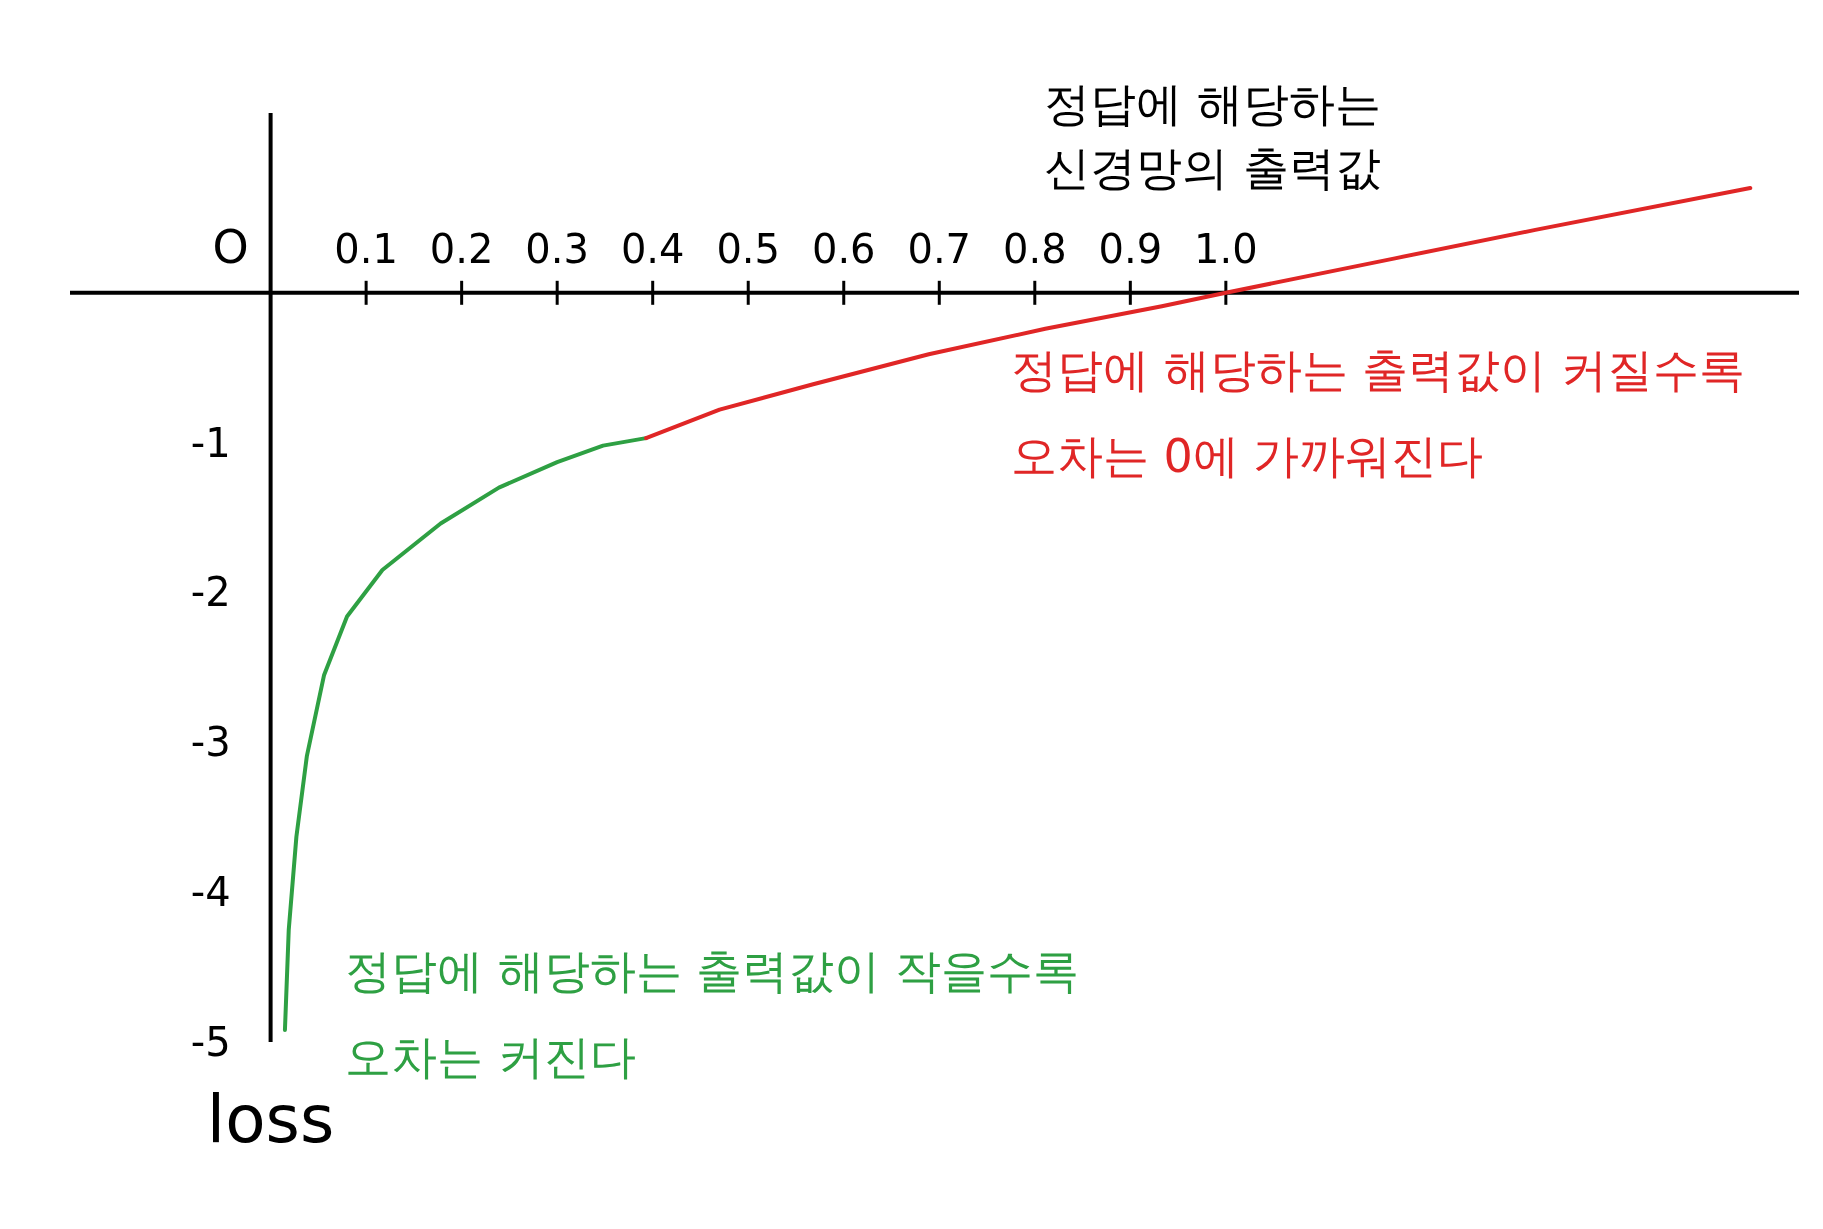 This screenshot has width=1823, height=1229. What do you see at coordinates (210, 892) in the screenshot?
I see `y-tick-label: -4` at bounding box center [210, 892].